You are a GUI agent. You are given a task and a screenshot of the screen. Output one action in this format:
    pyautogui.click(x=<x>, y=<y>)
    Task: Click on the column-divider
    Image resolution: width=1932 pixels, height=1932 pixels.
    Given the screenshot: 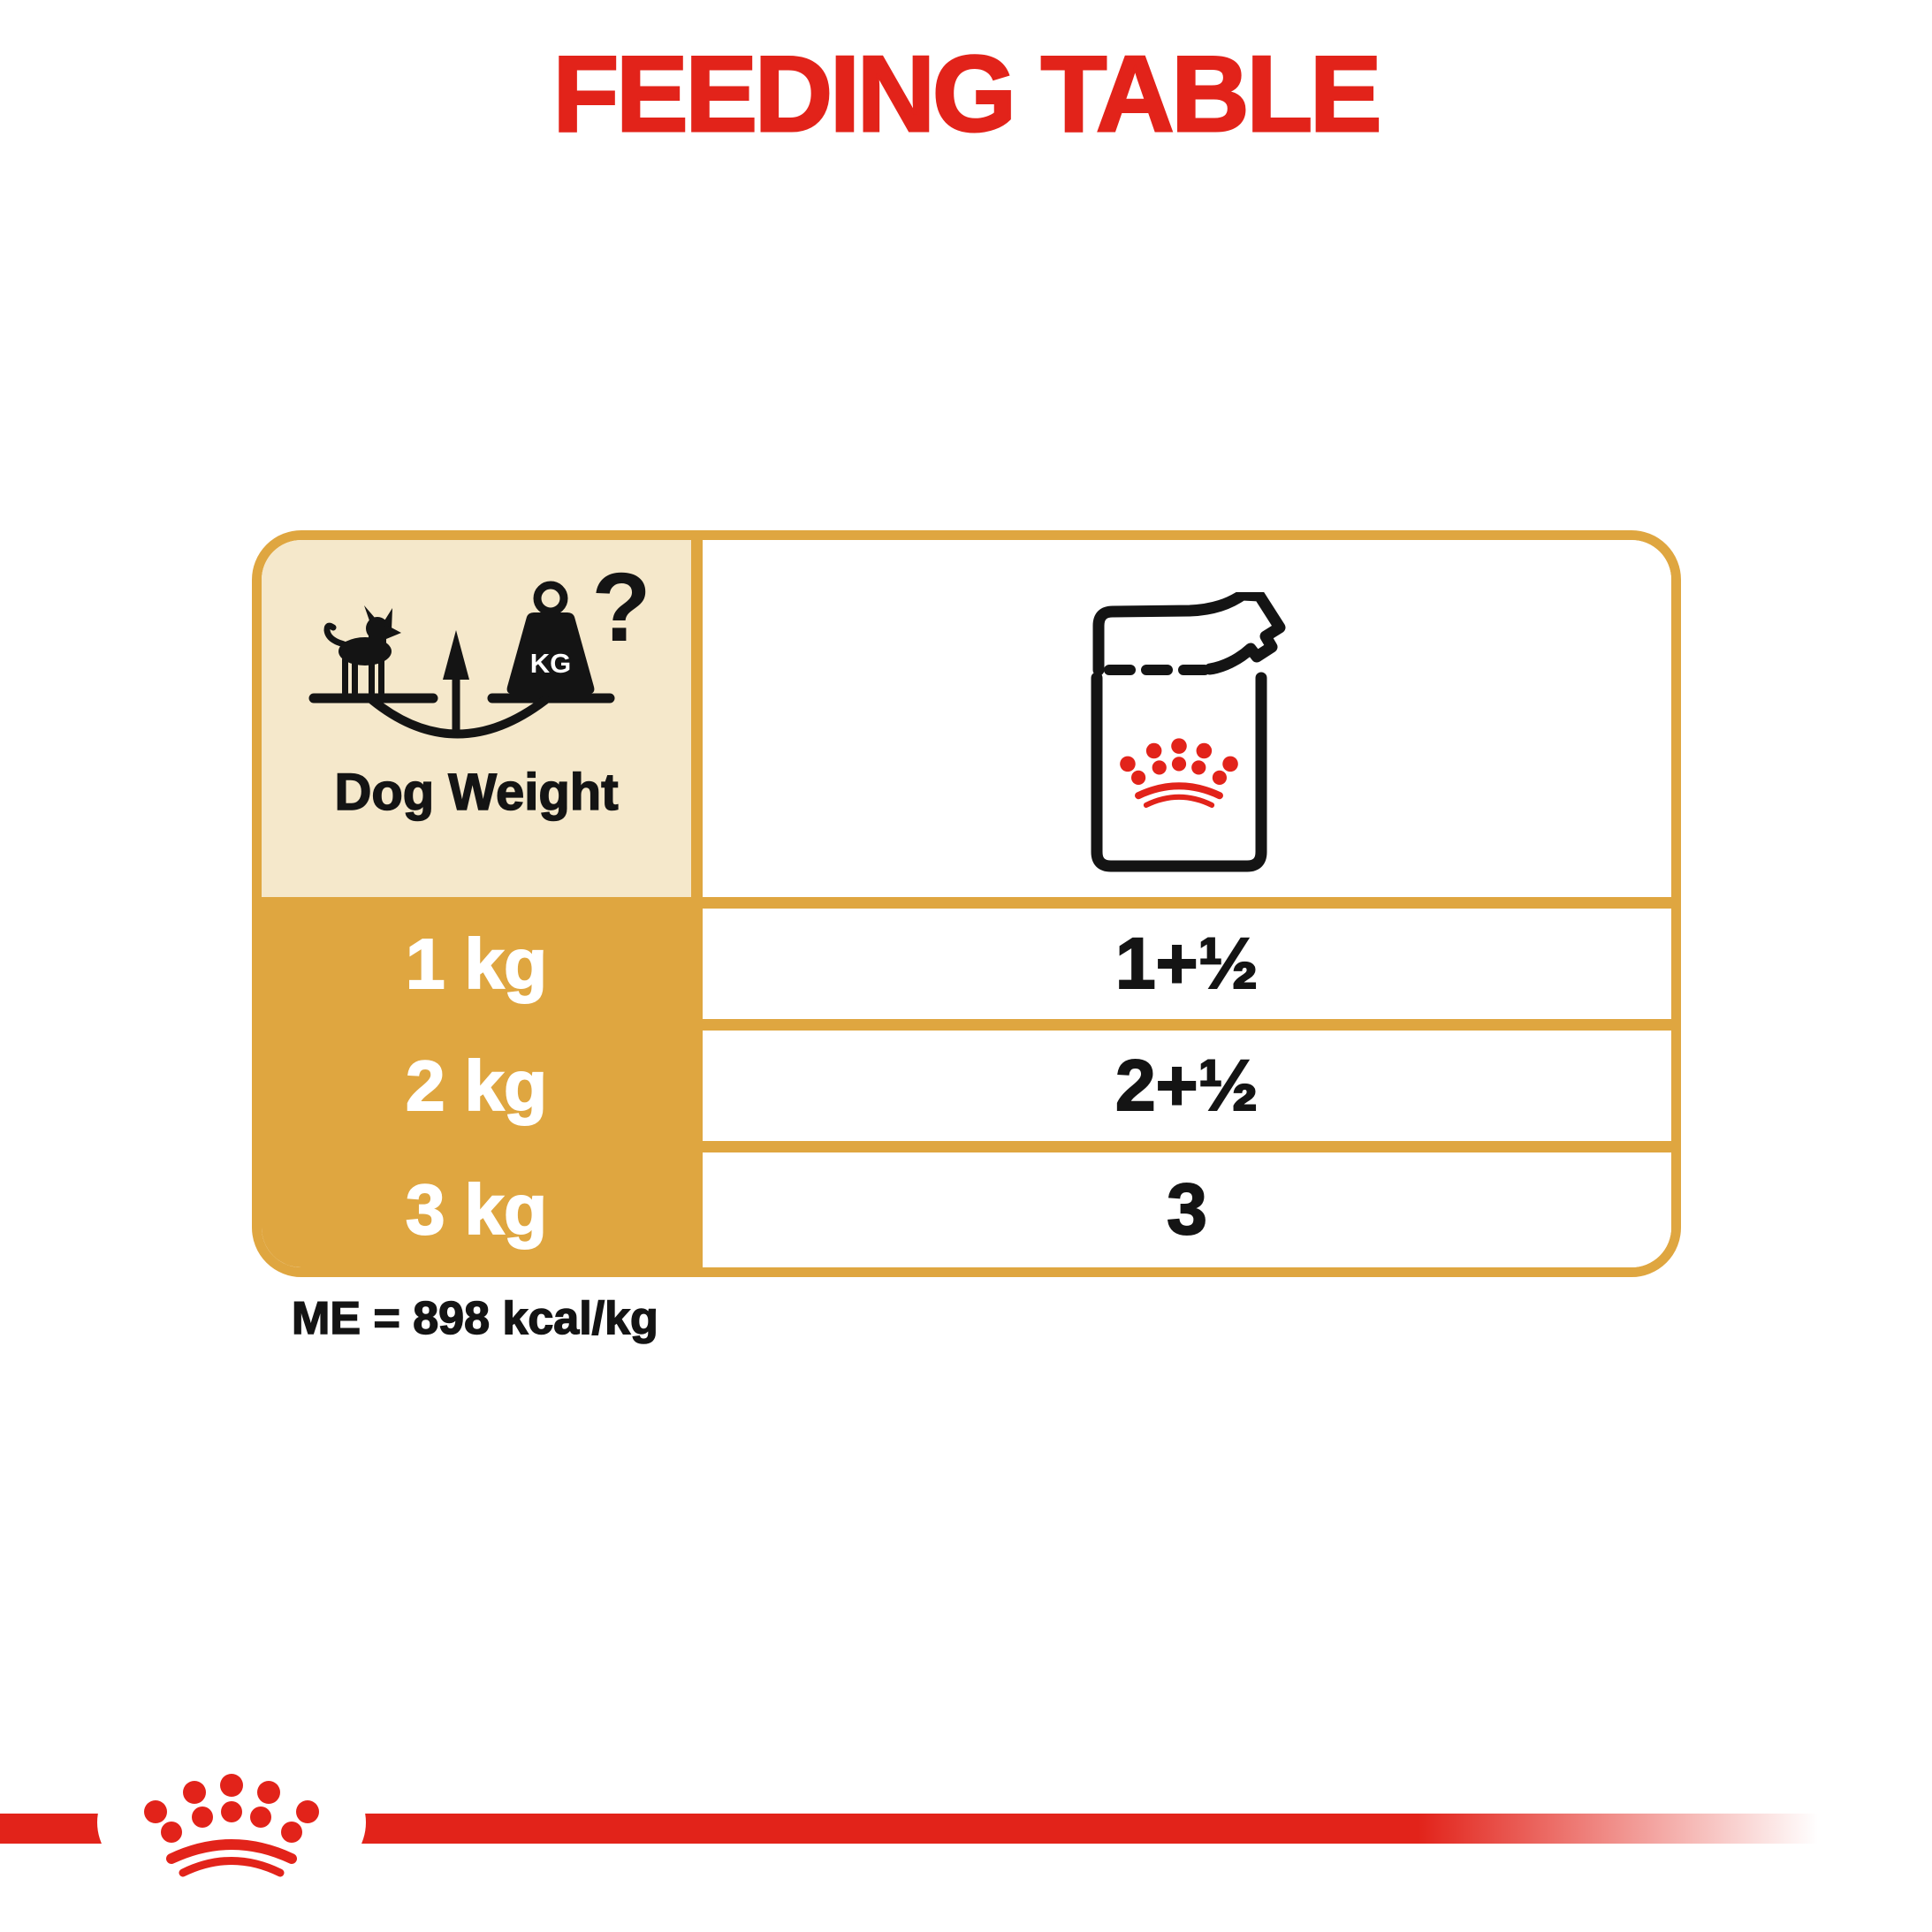 What is the action you would take?
    pyautogui.click(x=697, y=904)
    